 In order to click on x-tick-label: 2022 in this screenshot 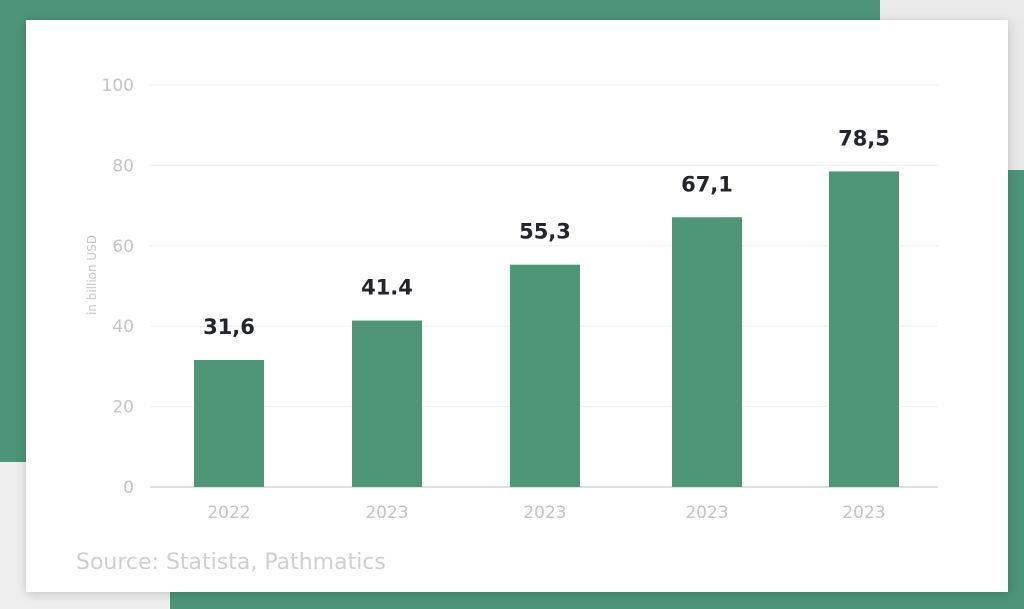, I will do `click(228, 513)`.